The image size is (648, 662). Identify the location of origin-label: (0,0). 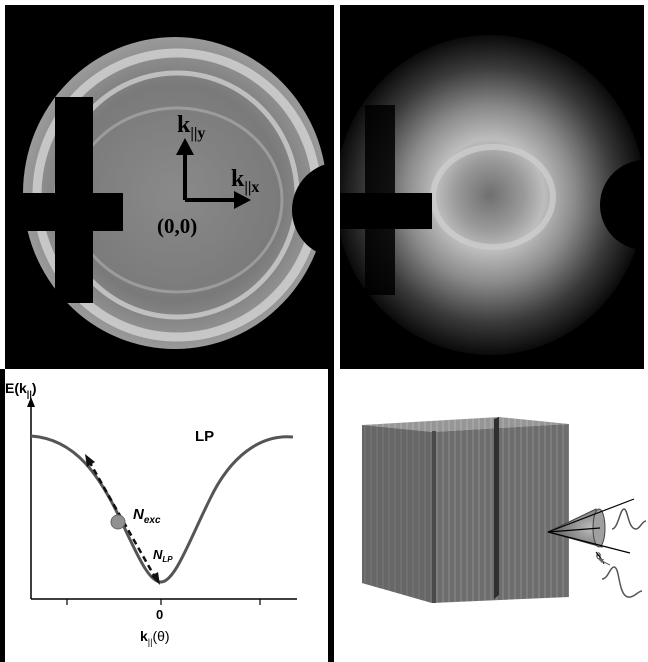
(177, 226).